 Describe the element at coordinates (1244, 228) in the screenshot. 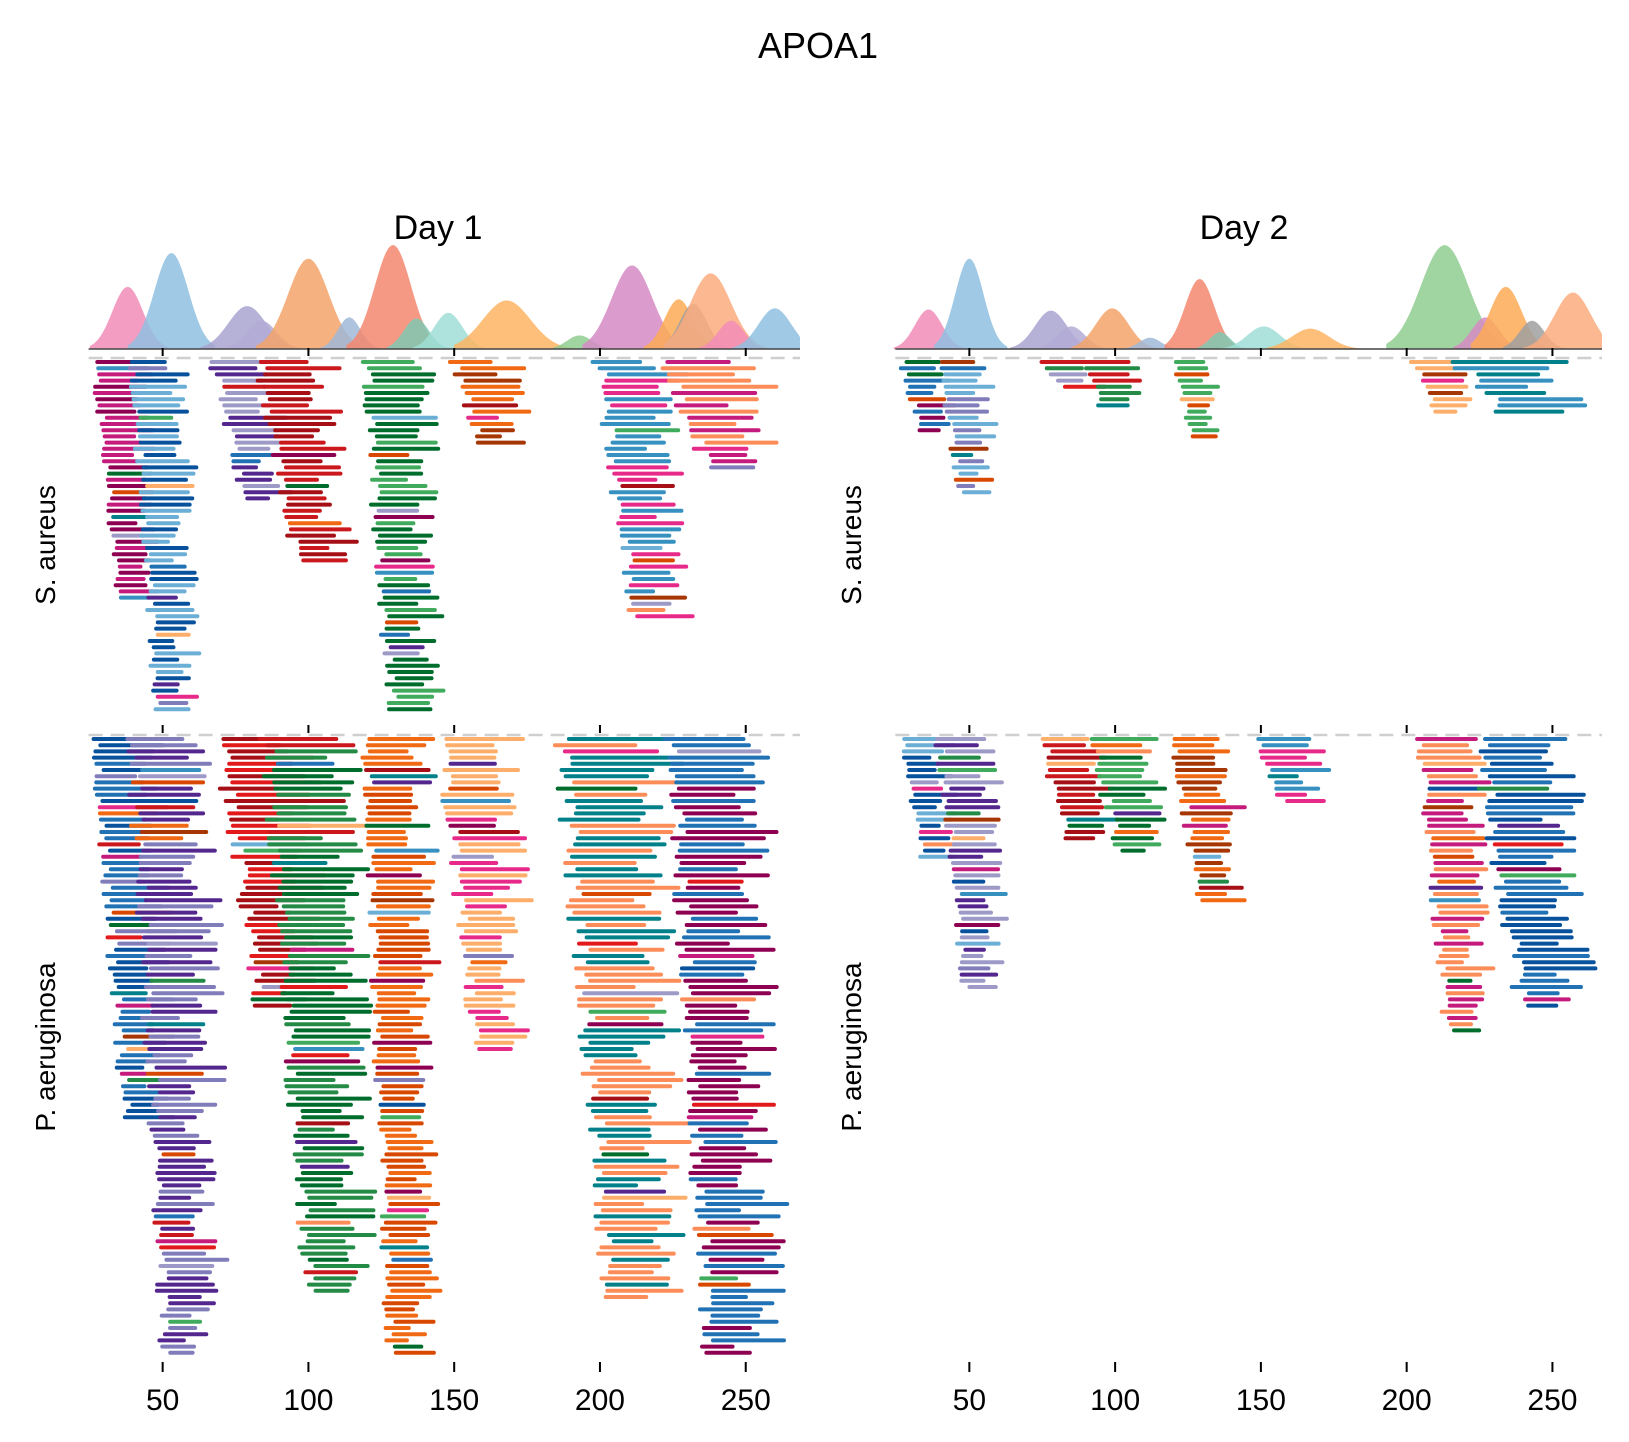

I see `column-header-day-2: Day 2` at that location.